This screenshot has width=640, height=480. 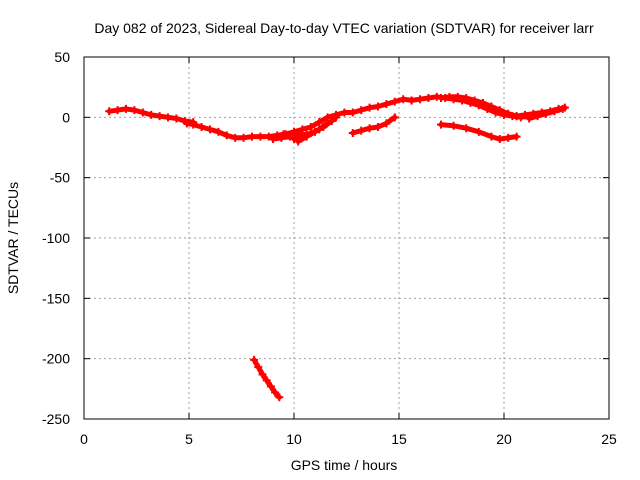 I want to click on x-tick-label: 25, so click(x=609, y=439).